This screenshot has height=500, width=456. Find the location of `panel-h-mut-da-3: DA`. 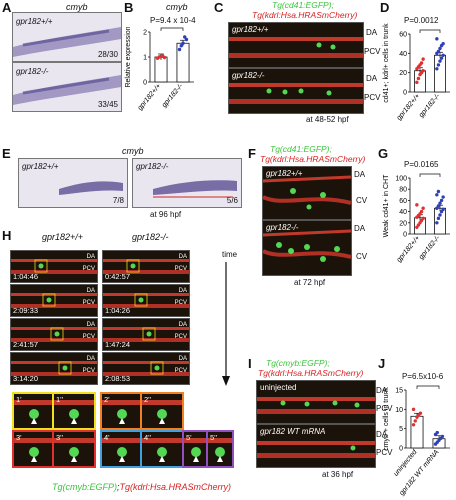

panel-h-mut-da-3: DA is located at coordinates (182, 325).